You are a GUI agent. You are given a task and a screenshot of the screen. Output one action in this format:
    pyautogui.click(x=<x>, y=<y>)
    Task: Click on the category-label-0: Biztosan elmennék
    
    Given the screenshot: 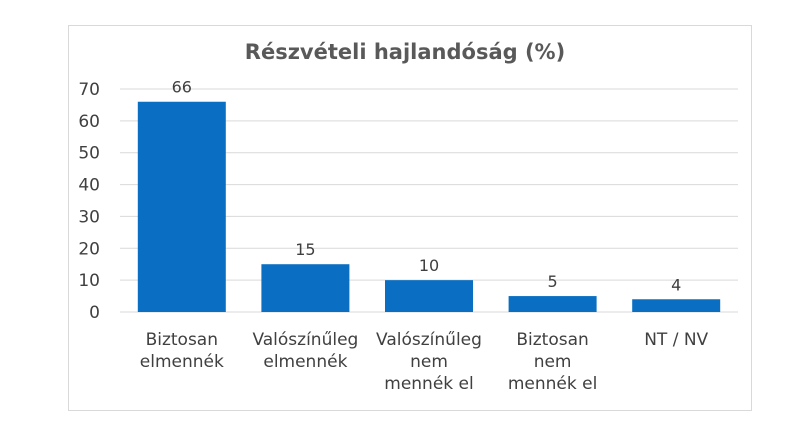 What is the action you would take?
    pyautogui.click(x=182, y=351)
    